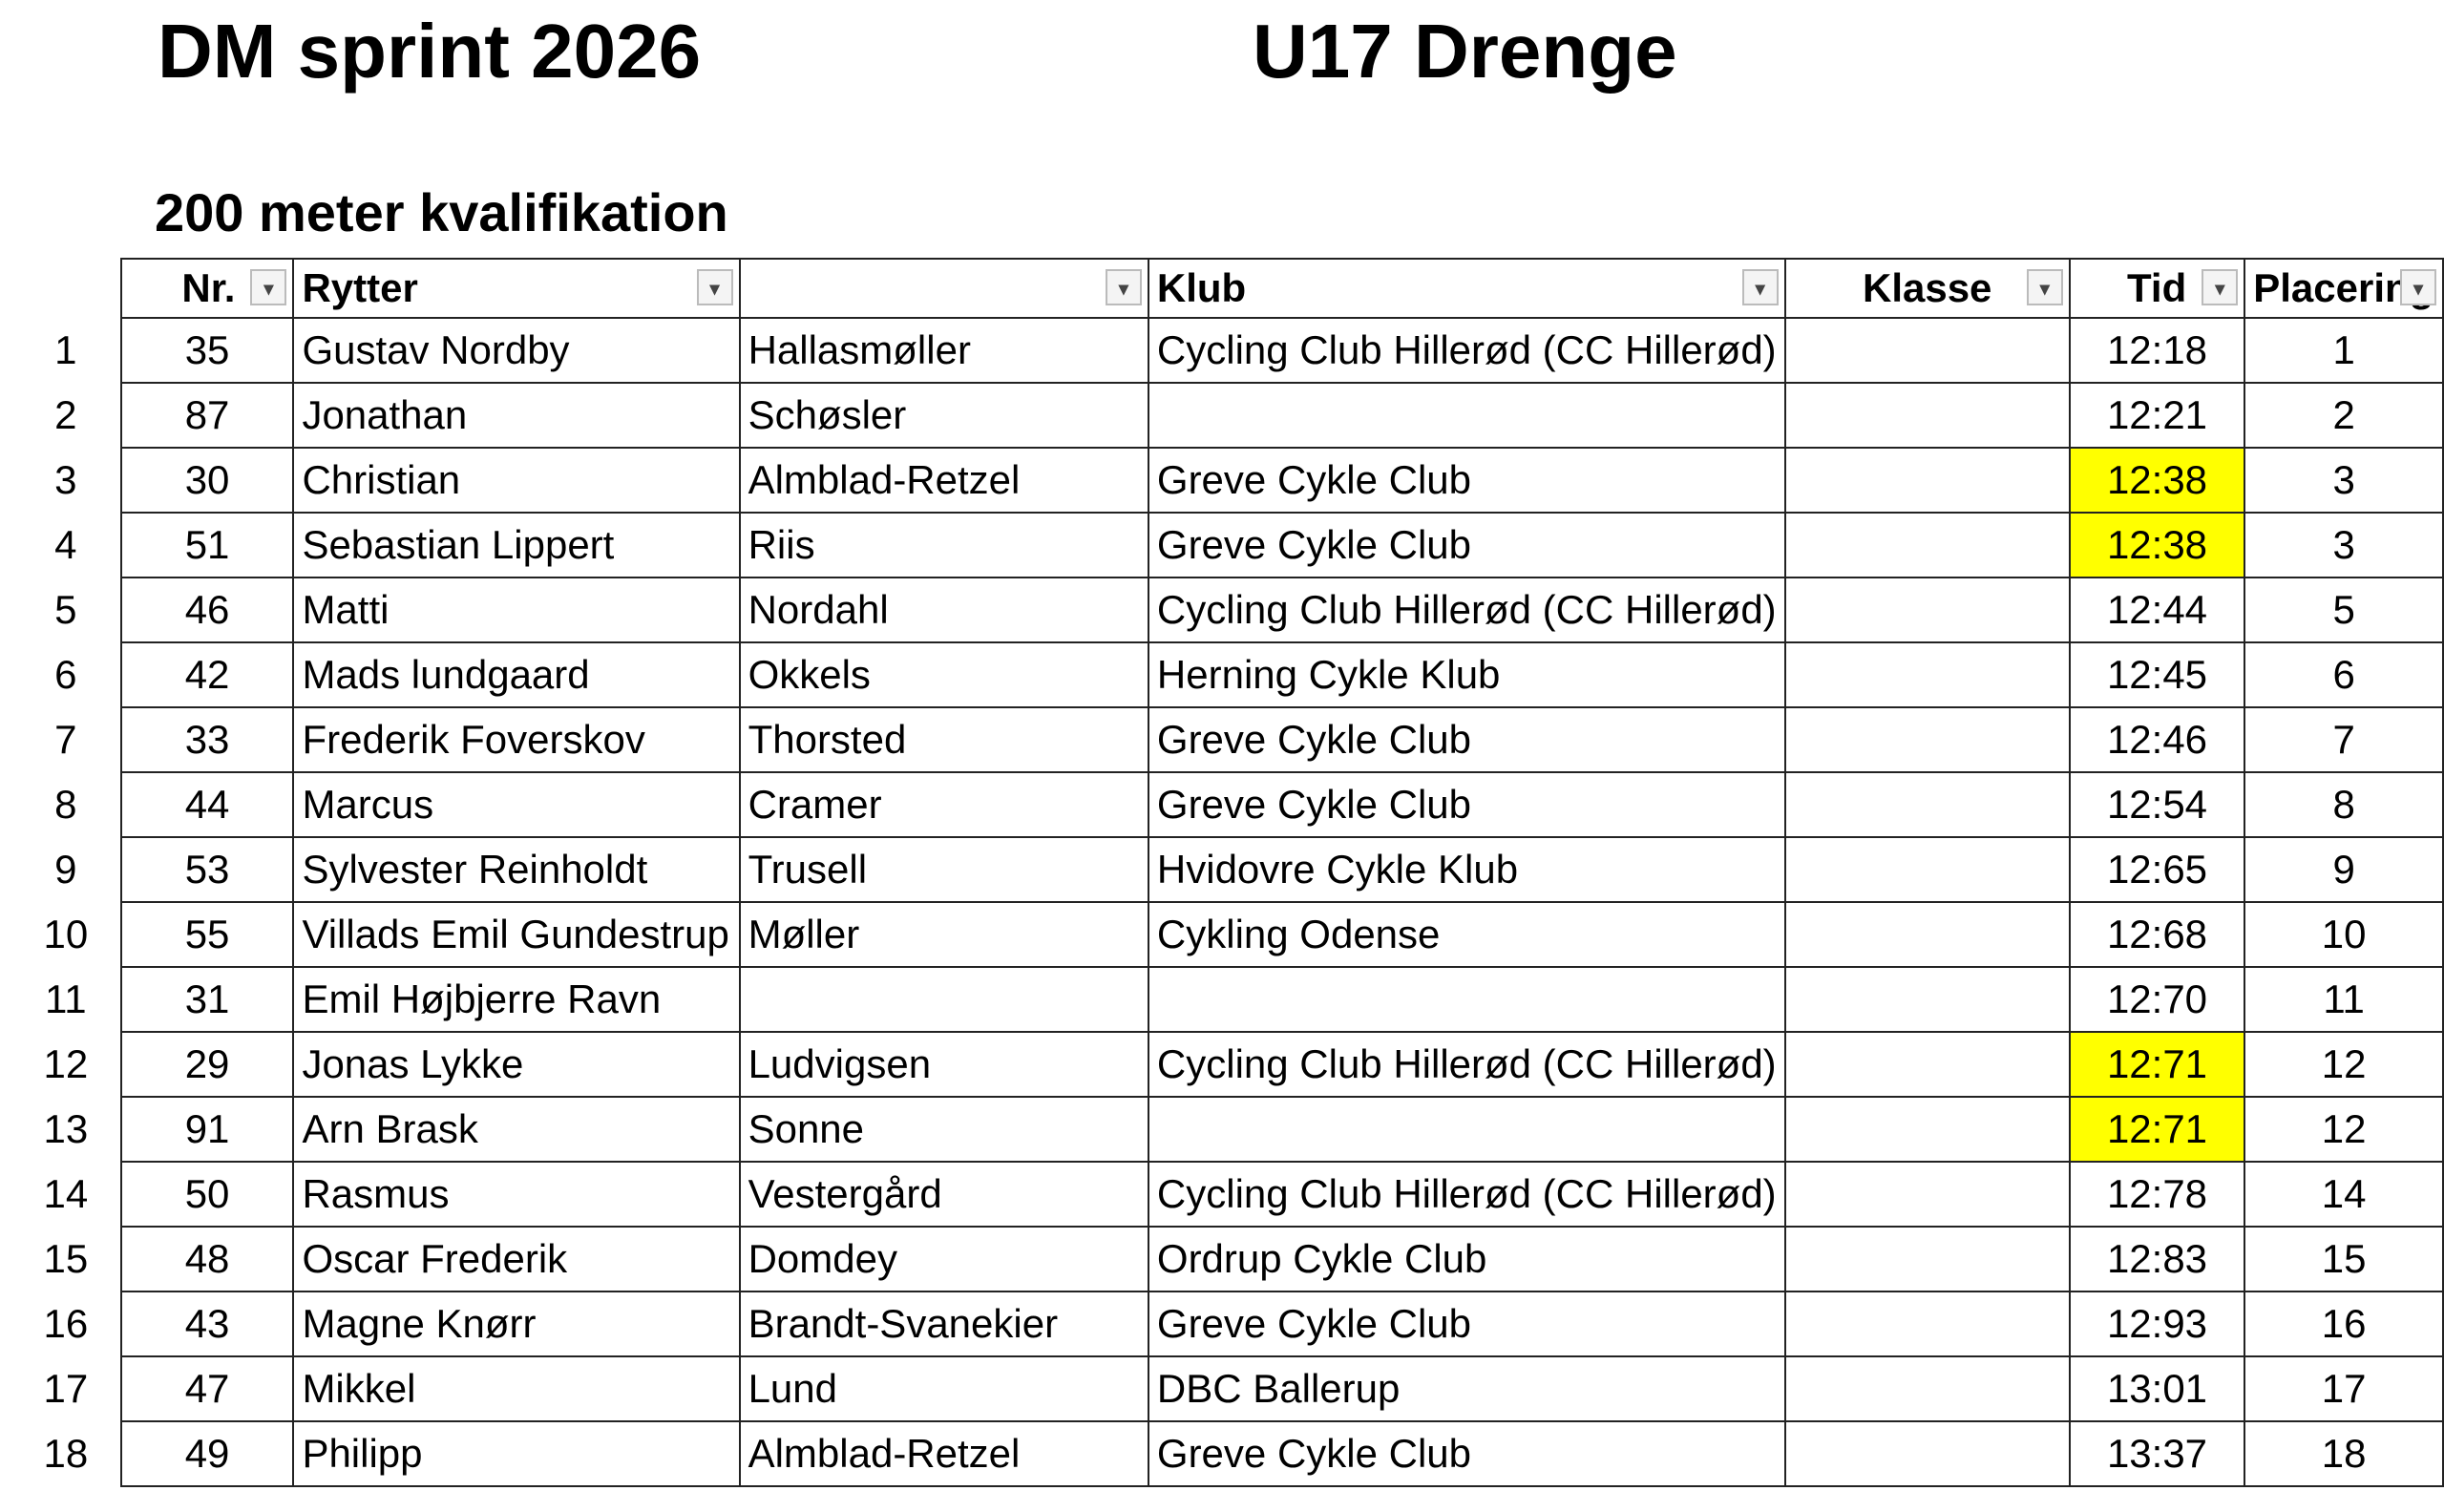 The height and width of the screenshot is (1512, 2444). What do you see at coordinates (517, 1195) in the screenshot?
I see `first-name: Rasmus` at bounding box center [517, 1195].